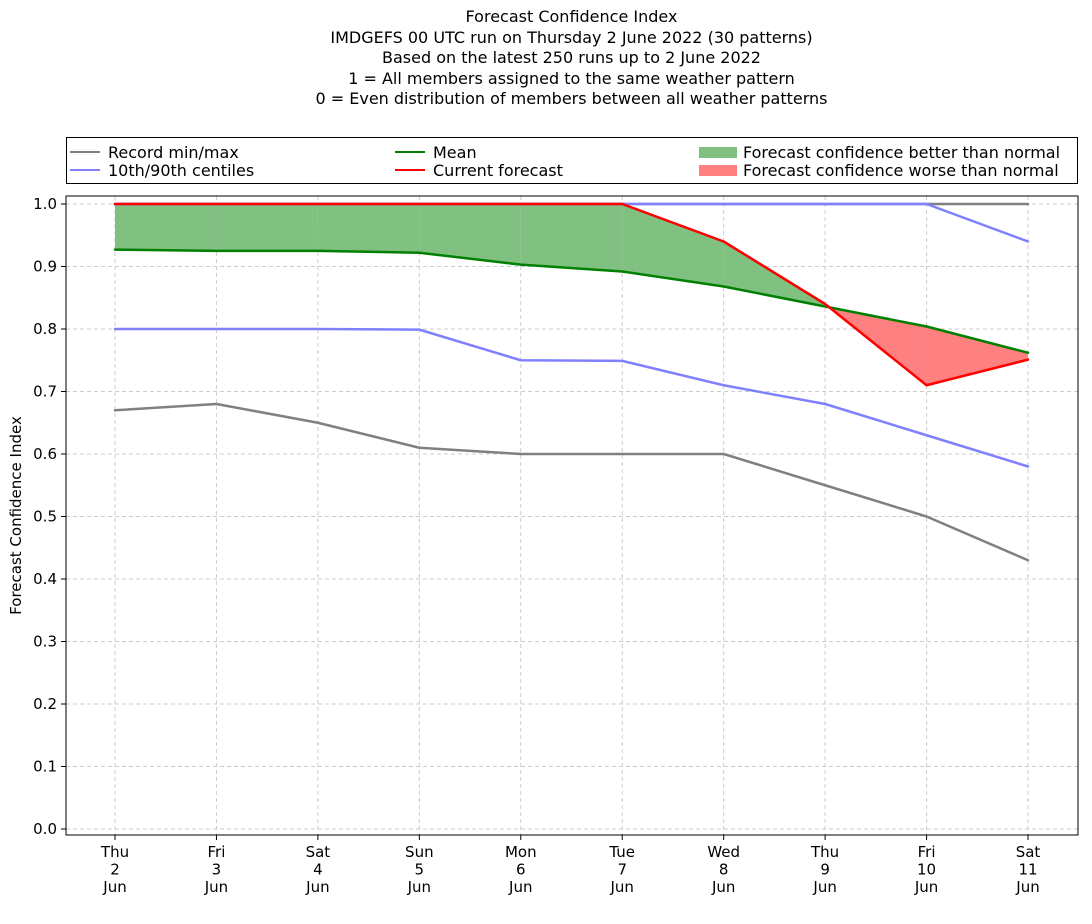 The height and width of the screenshot is (924, 1092). Describe the element at coordinates (571, 301) in the screenshot. I see `series-line-mean` at that location.